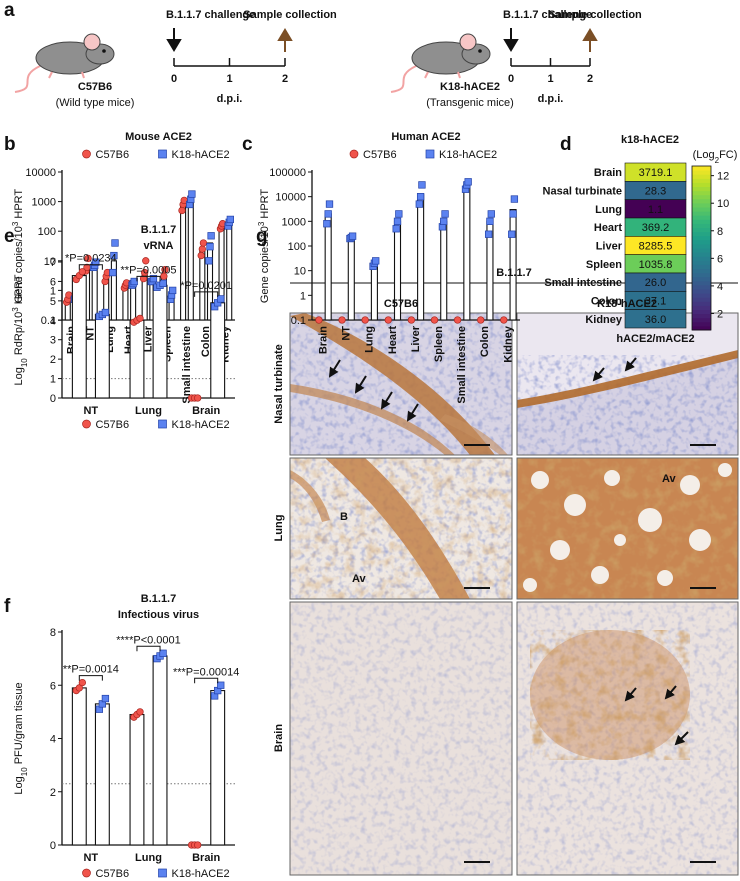 The height and width of the screenshot is (881, 740). Describe the element at coordinates (627, 304) in the screenshot. I see `column-header: K18-hACE2` at that location.